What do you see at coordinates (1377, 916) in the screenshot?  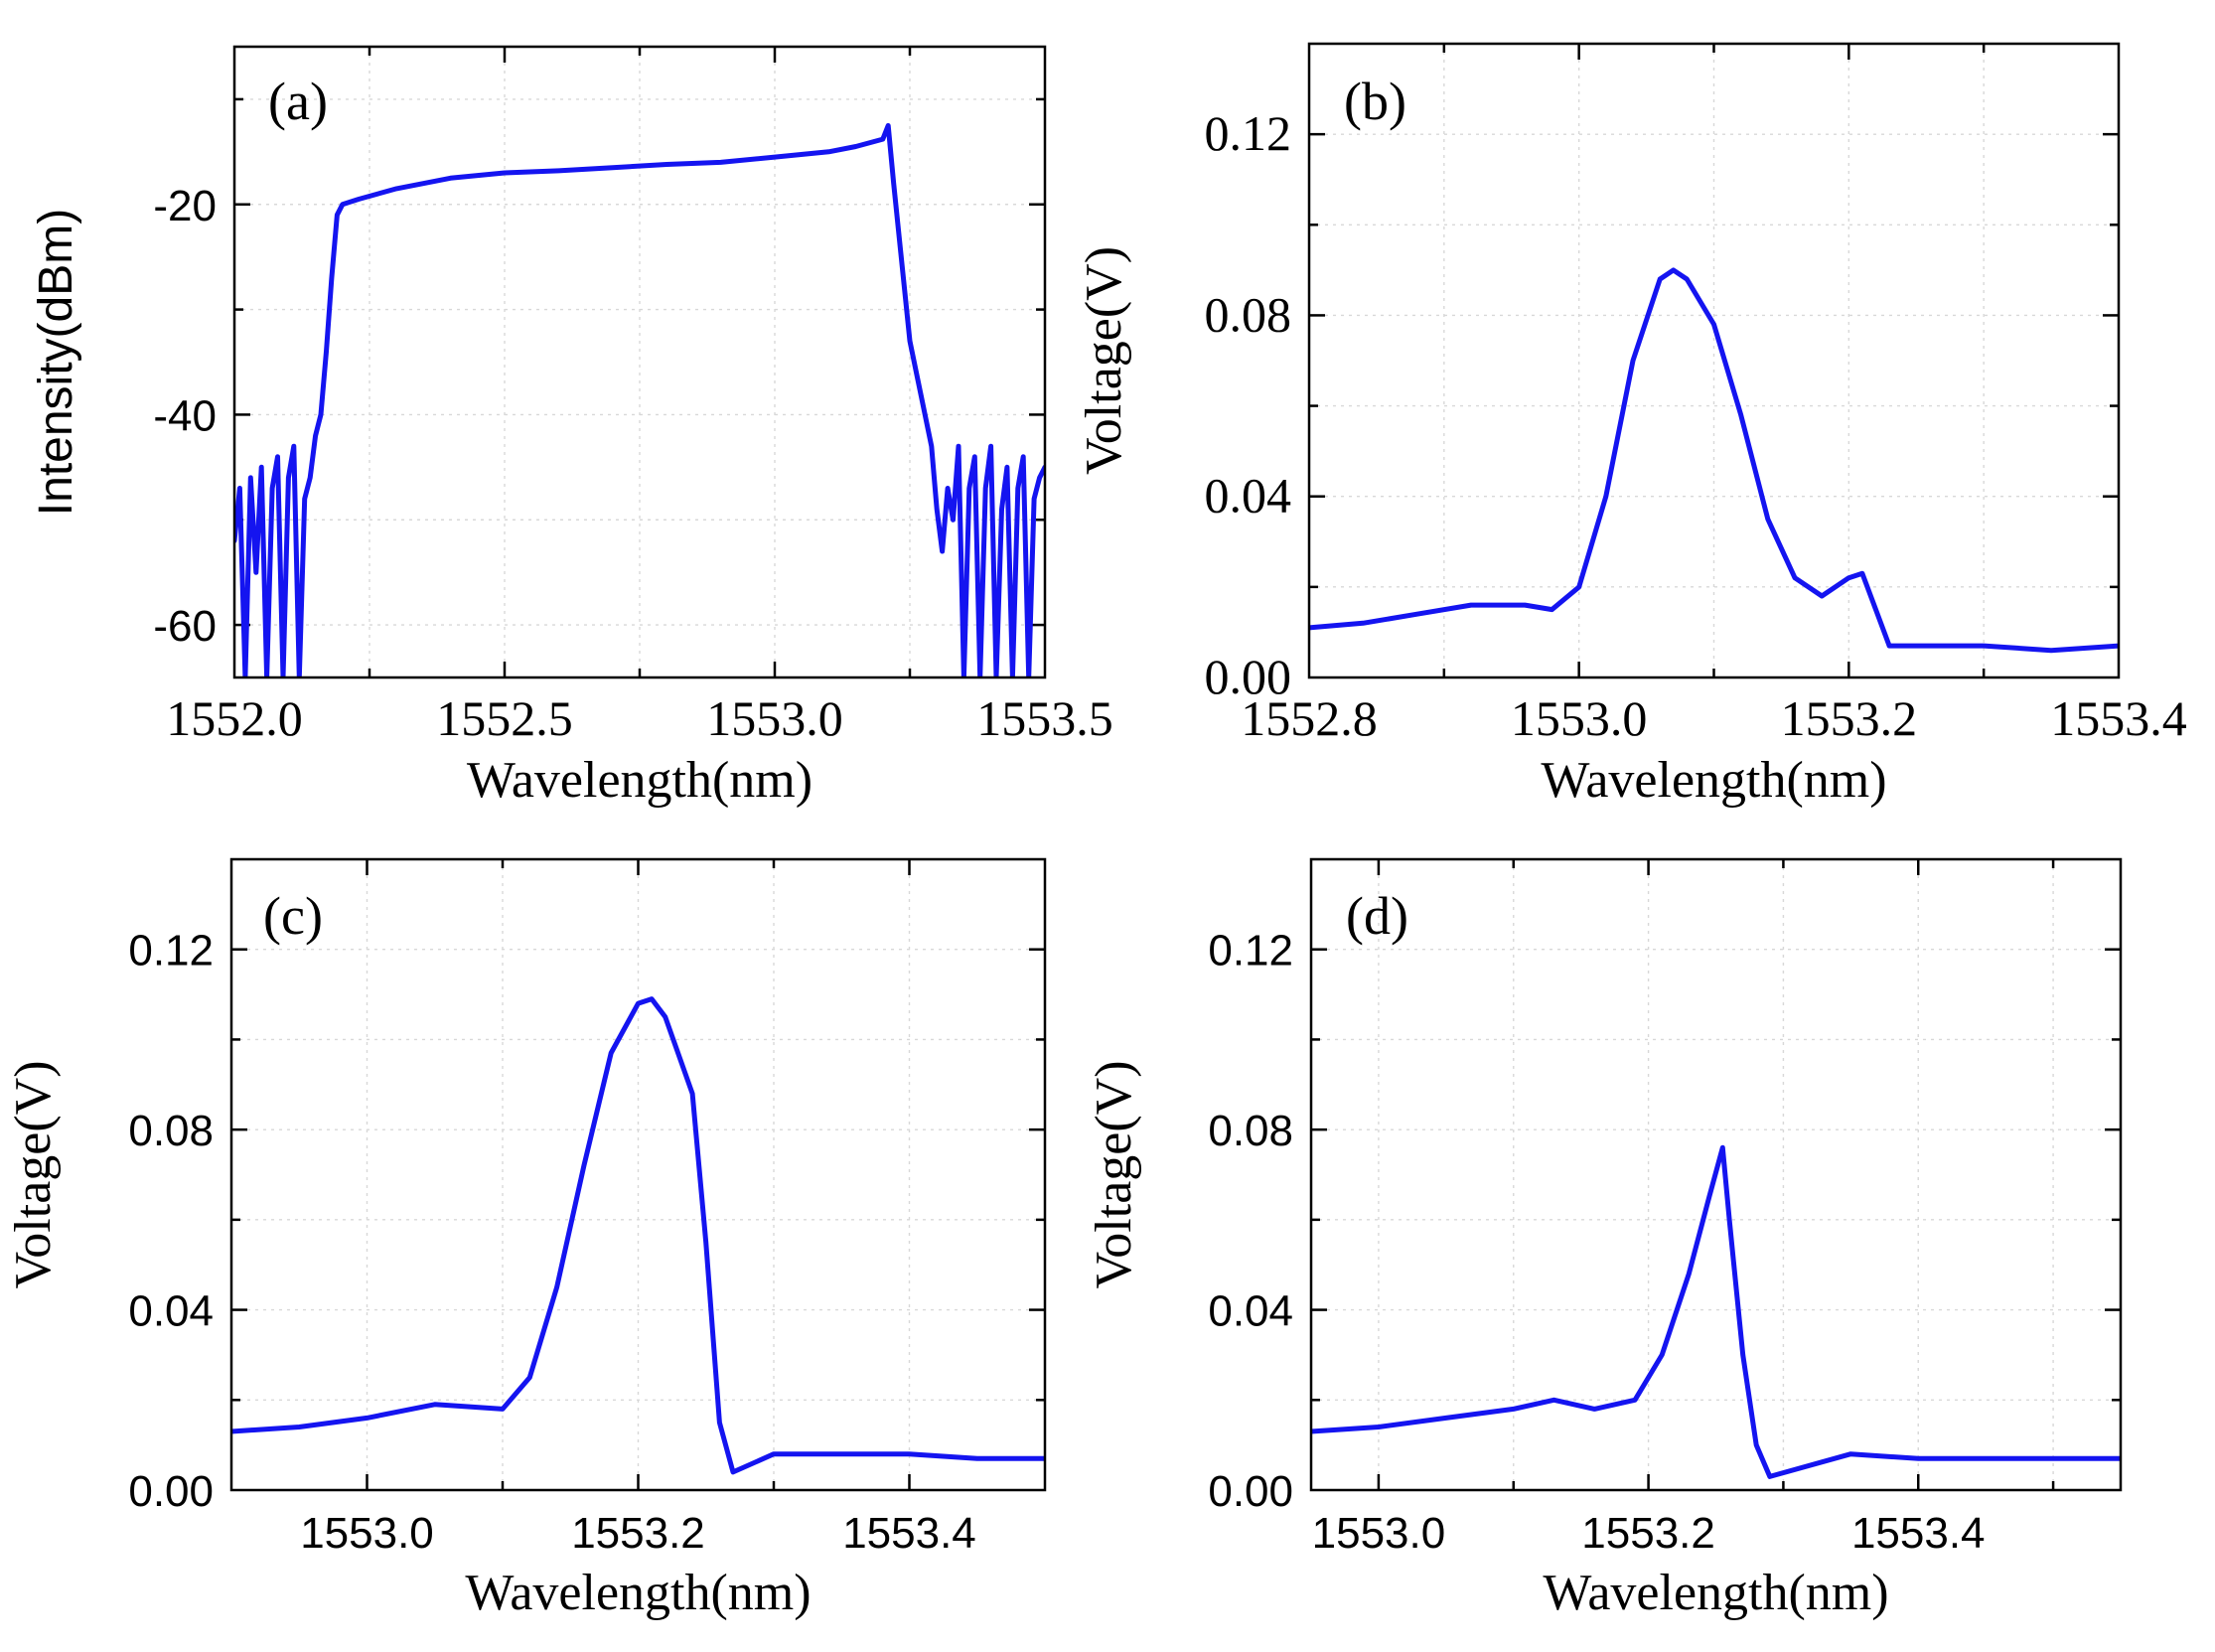 I see `panel-label: (d)` at bounding box center [1377, 916].